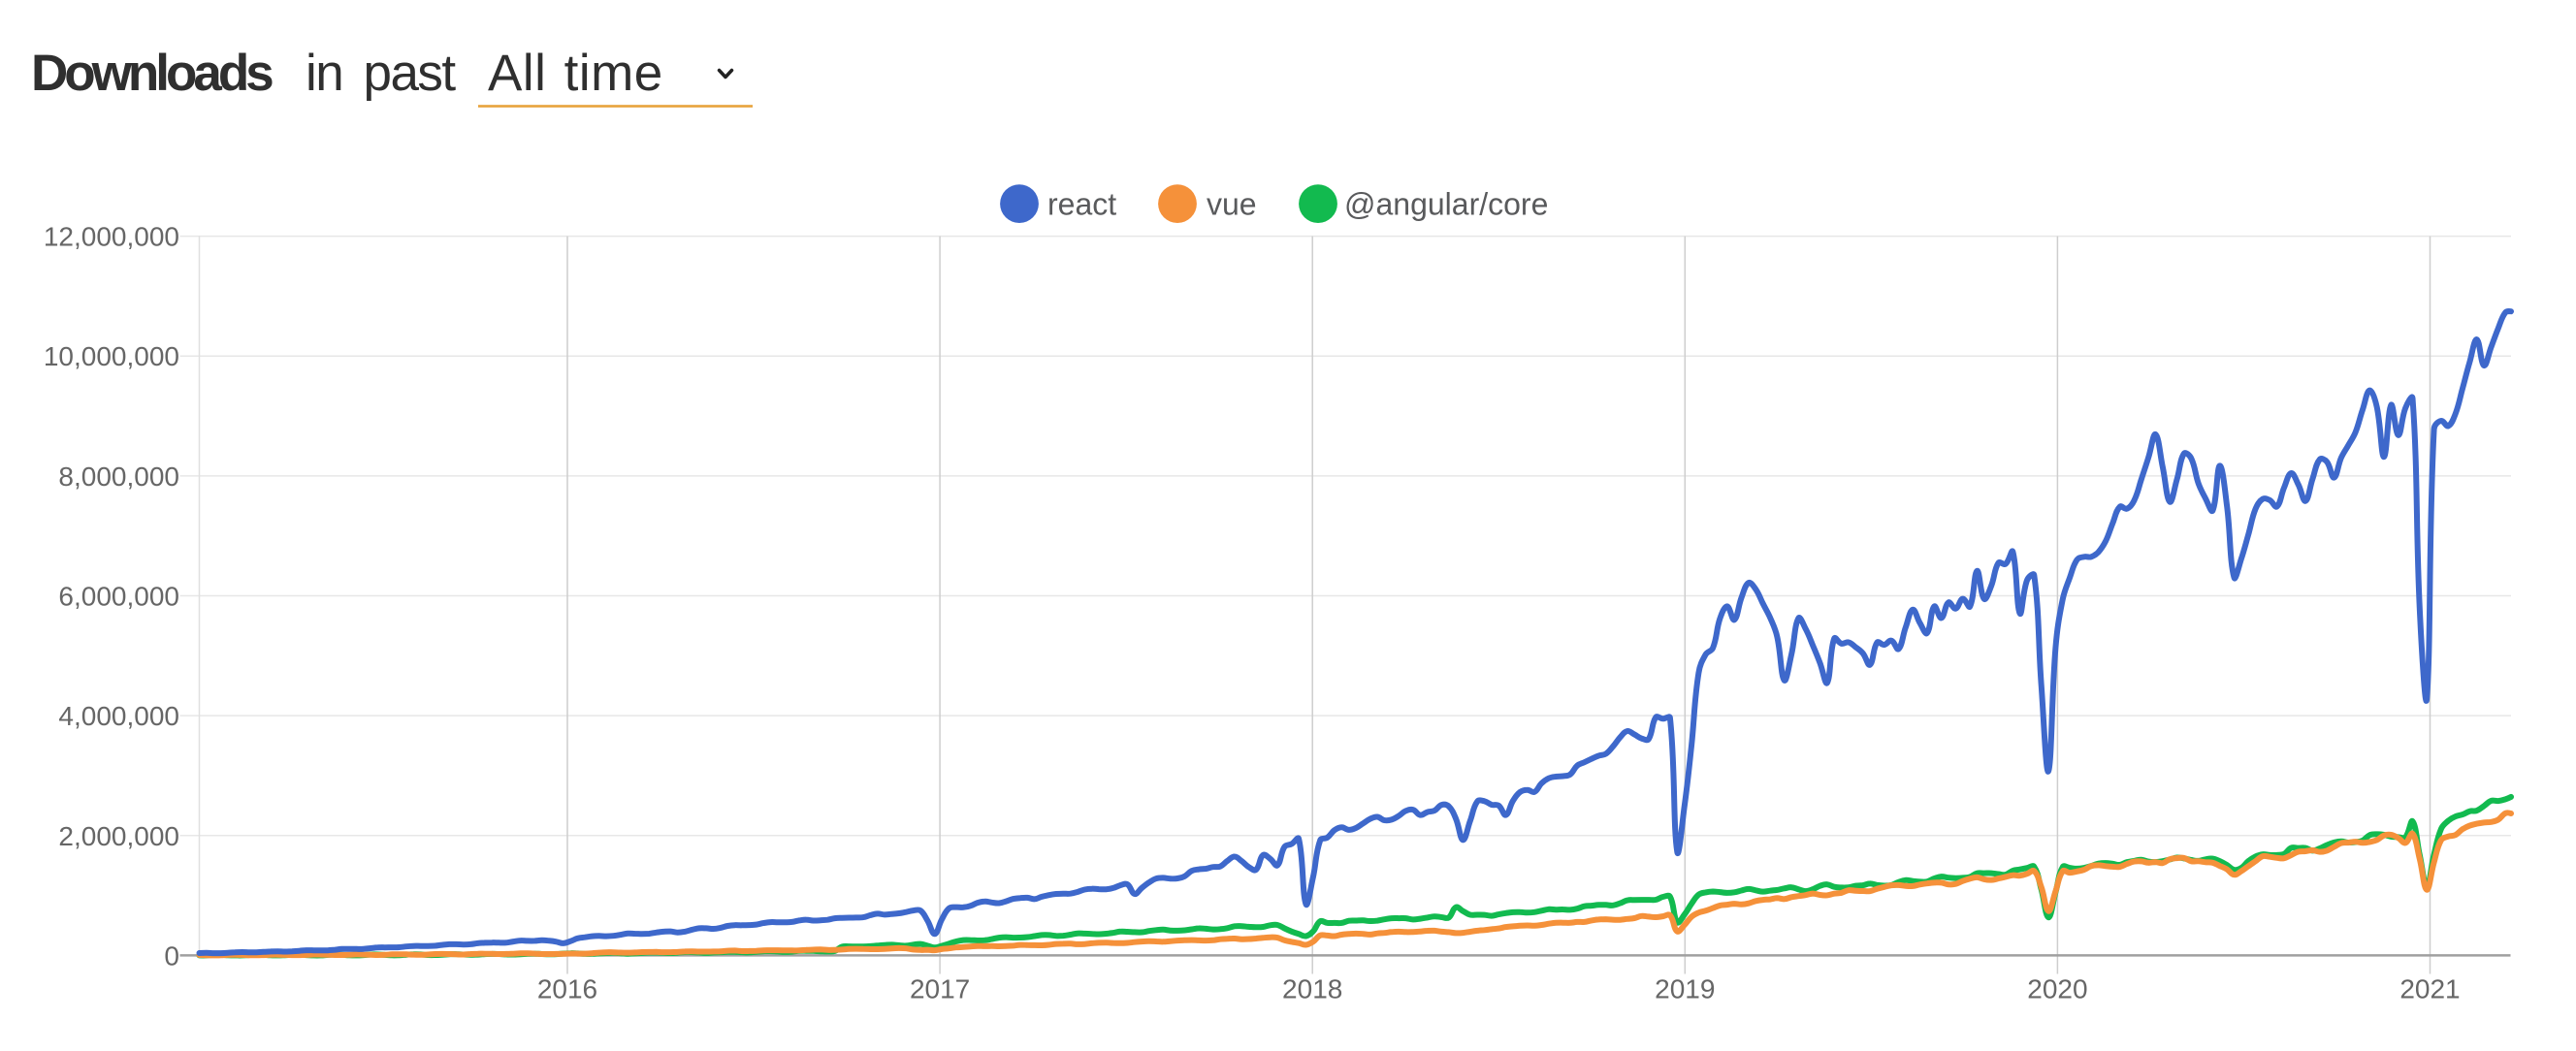 Image resolution: width=2576 pixels, height=1051 pixels. Describe the element at coordinates (118, 836) in the screenshot. I see `svg-text: 2,000,000` at that location.